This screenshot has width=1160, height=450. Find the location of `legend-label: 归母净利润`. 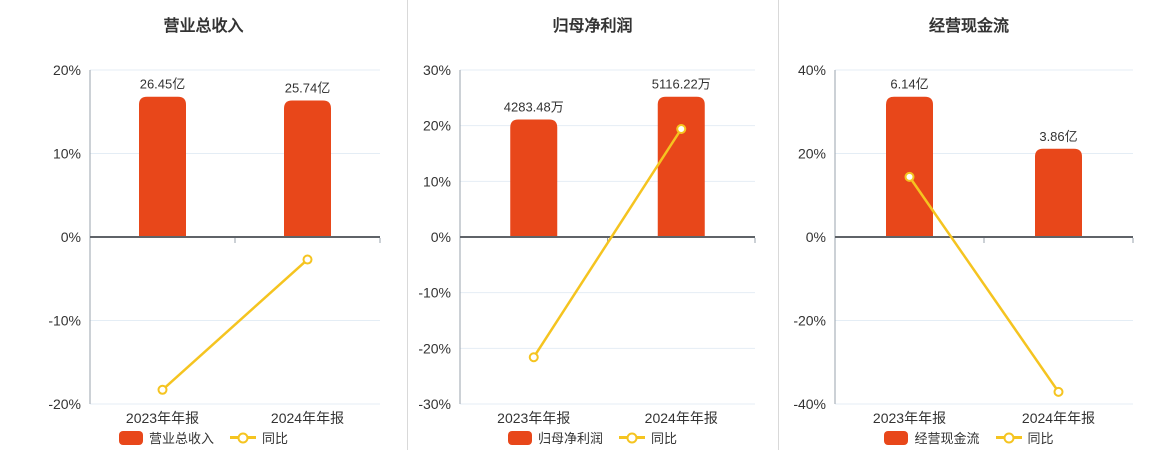

legend-label: 归母净利润 is located at coordinates (570, 438).